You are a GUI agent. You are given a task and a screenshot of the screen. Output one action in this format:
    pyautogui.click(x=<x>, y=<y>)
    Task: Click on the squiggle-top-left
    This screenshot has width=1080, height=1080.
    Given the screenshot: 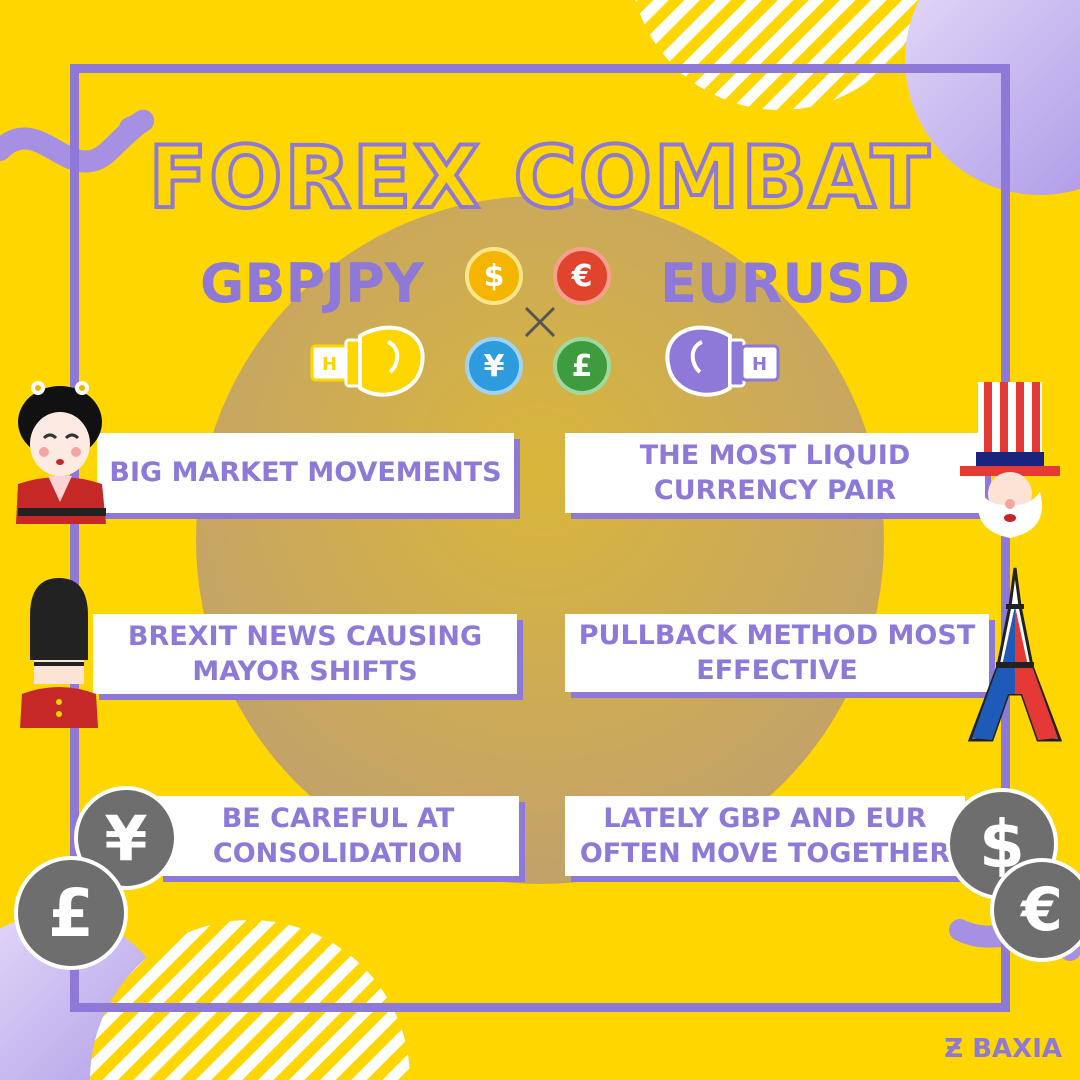 What is the action you would take?
    pyautogui.click(x=77, y=141)
    